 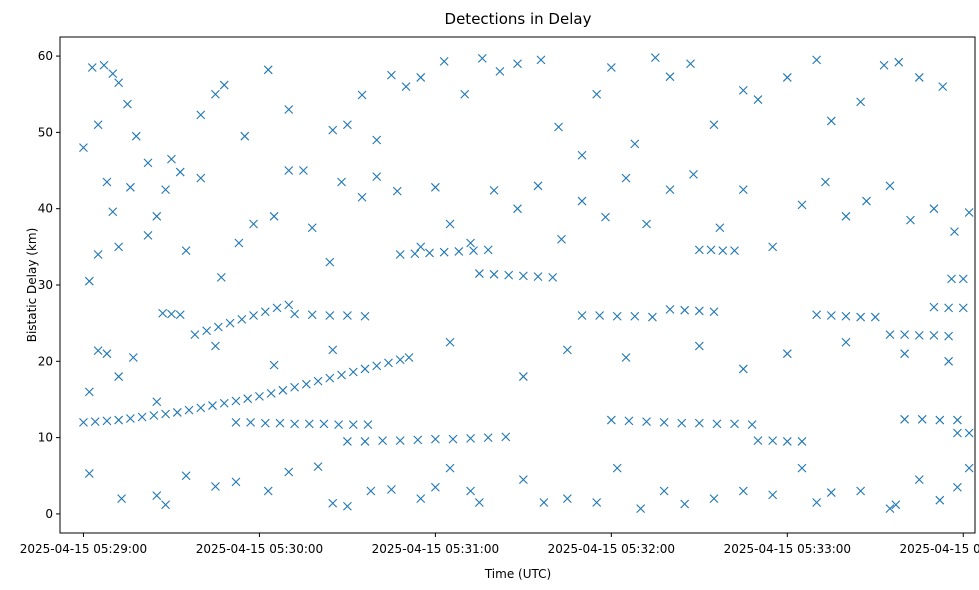 What do you see at coordinates (518, 19) in the screenshot?
I see `chart-title: Detections in Delay` at bounding box center [518, 19].